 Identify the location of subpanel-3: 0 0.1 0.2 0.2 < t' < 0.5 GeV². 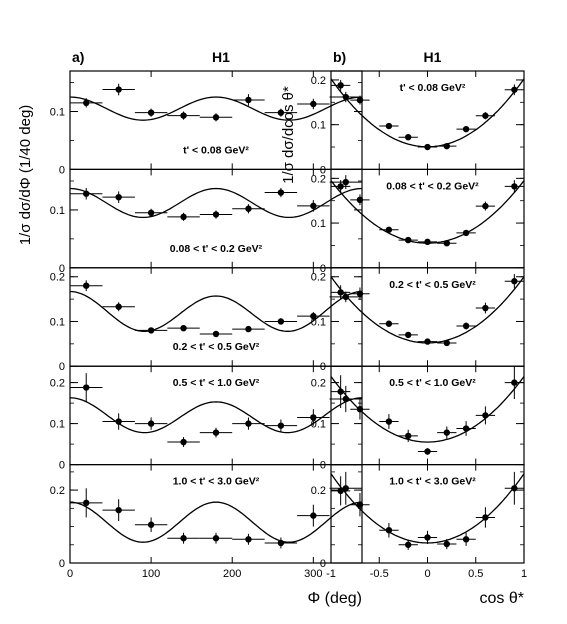
(418, 320).